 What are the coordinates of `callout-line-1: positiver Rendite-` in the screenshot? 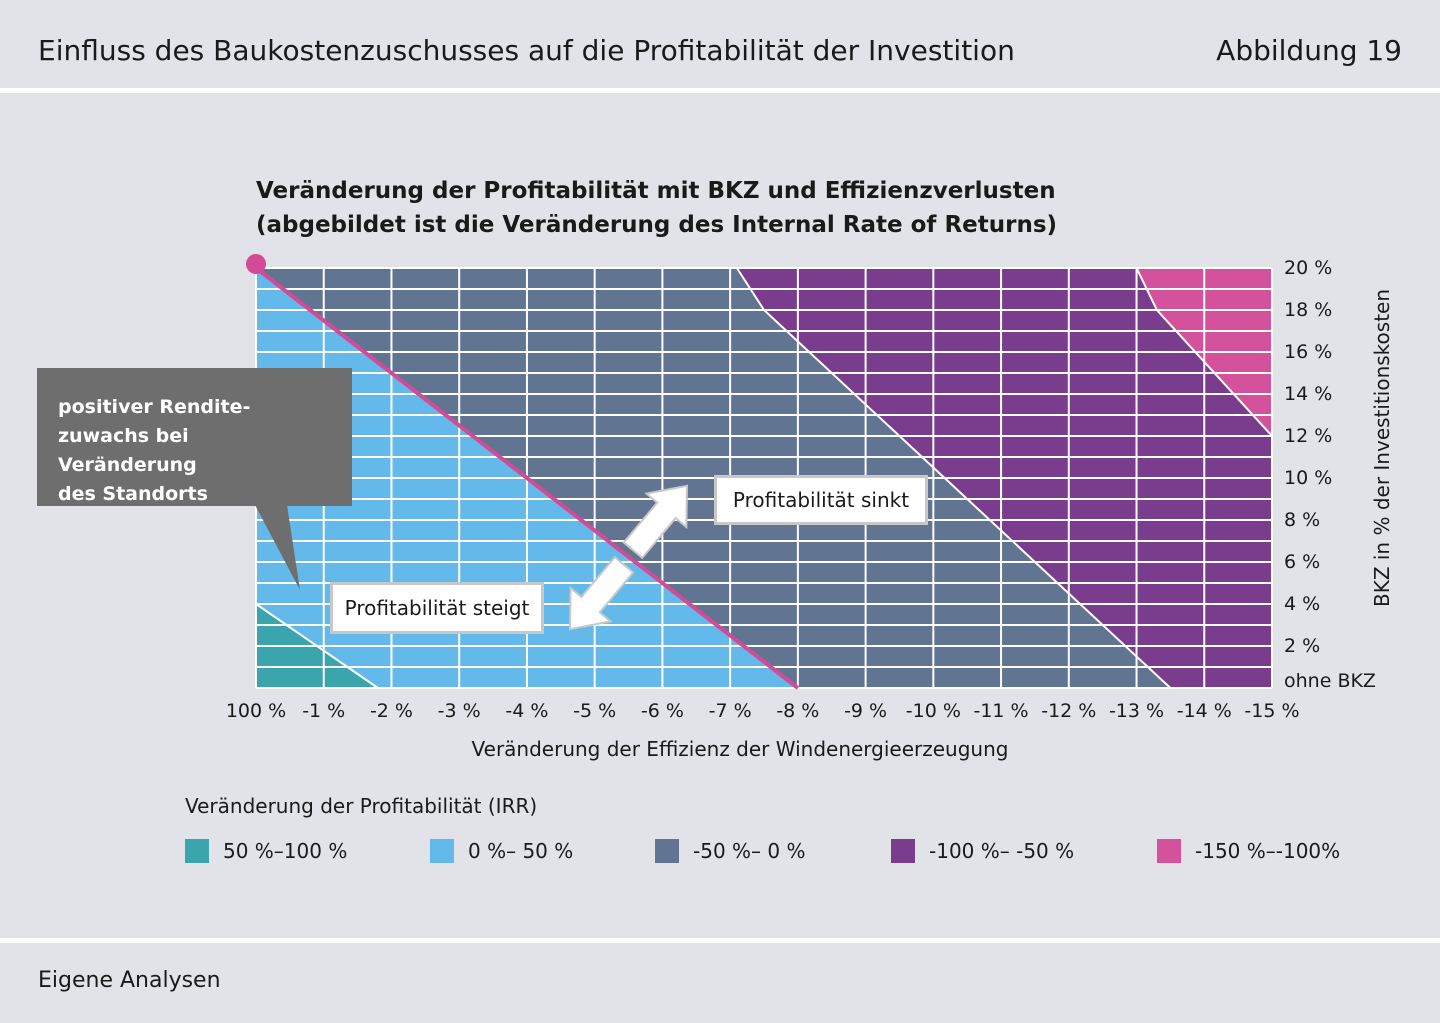 It's located at (154, 407).